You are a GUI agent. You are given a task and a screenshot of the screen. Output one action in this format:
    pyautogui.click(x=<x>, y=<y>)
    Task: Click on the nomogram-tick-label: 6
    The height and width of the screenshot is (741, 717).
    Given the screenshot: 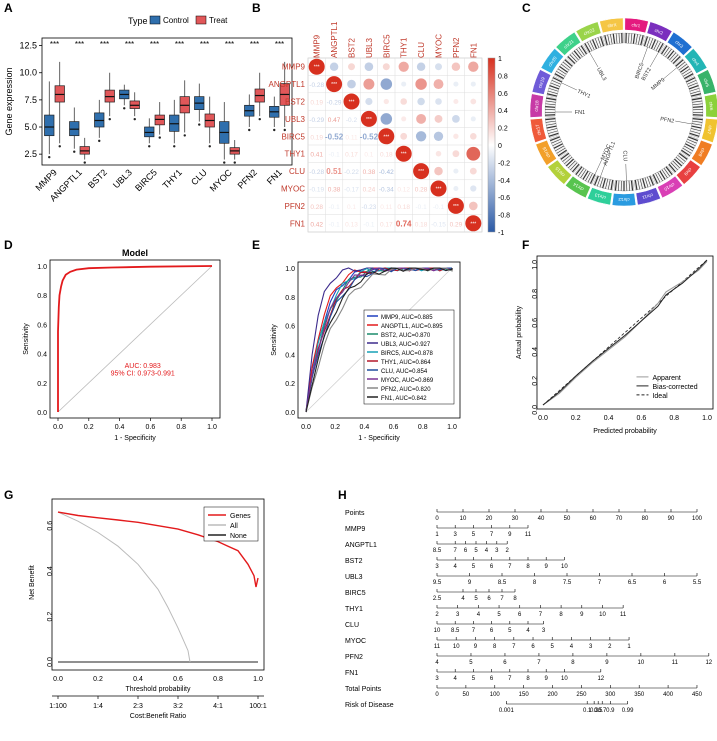 What is the action you would take?
    pyautogui.click(x=505, y=663)
    